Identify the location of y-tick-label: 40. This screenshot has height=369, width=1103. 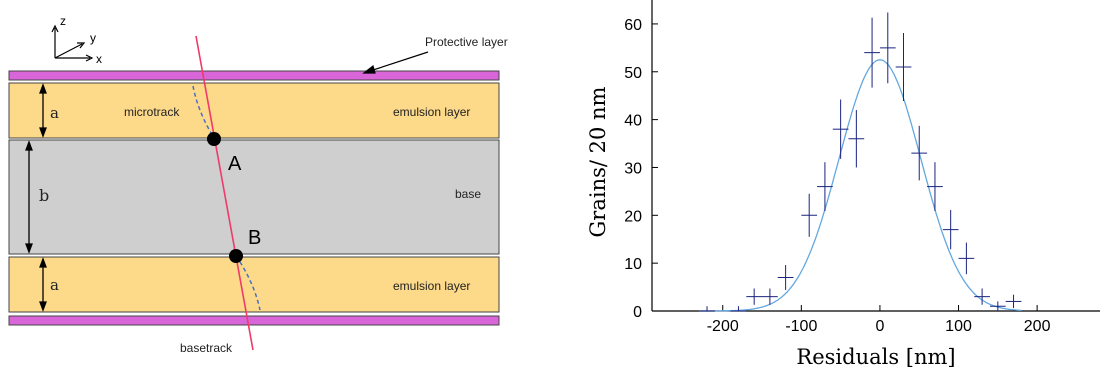
(633, 121).